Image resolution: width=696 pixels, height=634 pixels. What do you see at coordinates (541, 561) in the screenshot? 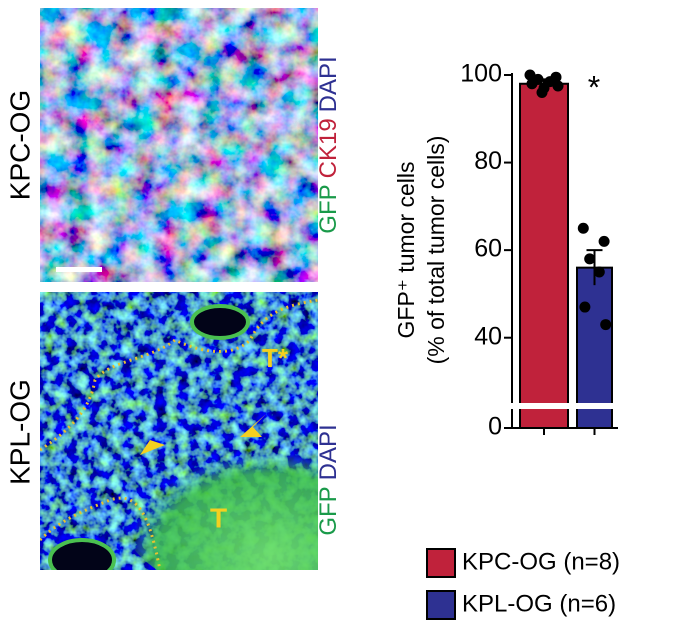
I see `legend-label: KPC-OG (n=8)` at bounding box center [541, 561].